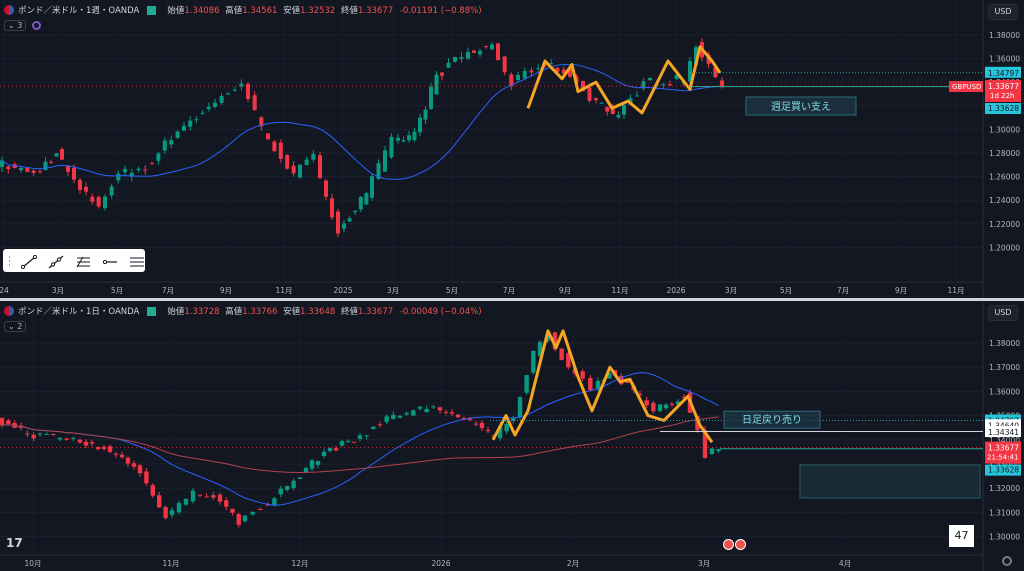  I want to click on x-tick-label: 12月, so click(299, 563).